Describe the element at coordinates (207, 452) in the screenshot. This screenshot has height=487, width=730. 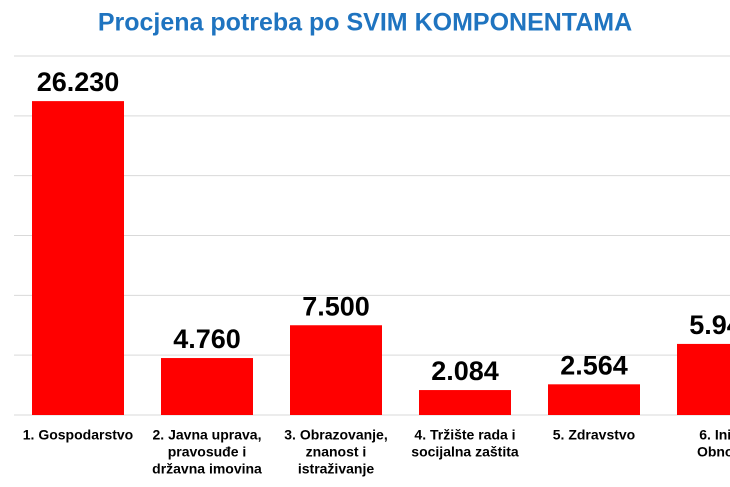
I see `x-tick-label: pravosuđe i` at that location.